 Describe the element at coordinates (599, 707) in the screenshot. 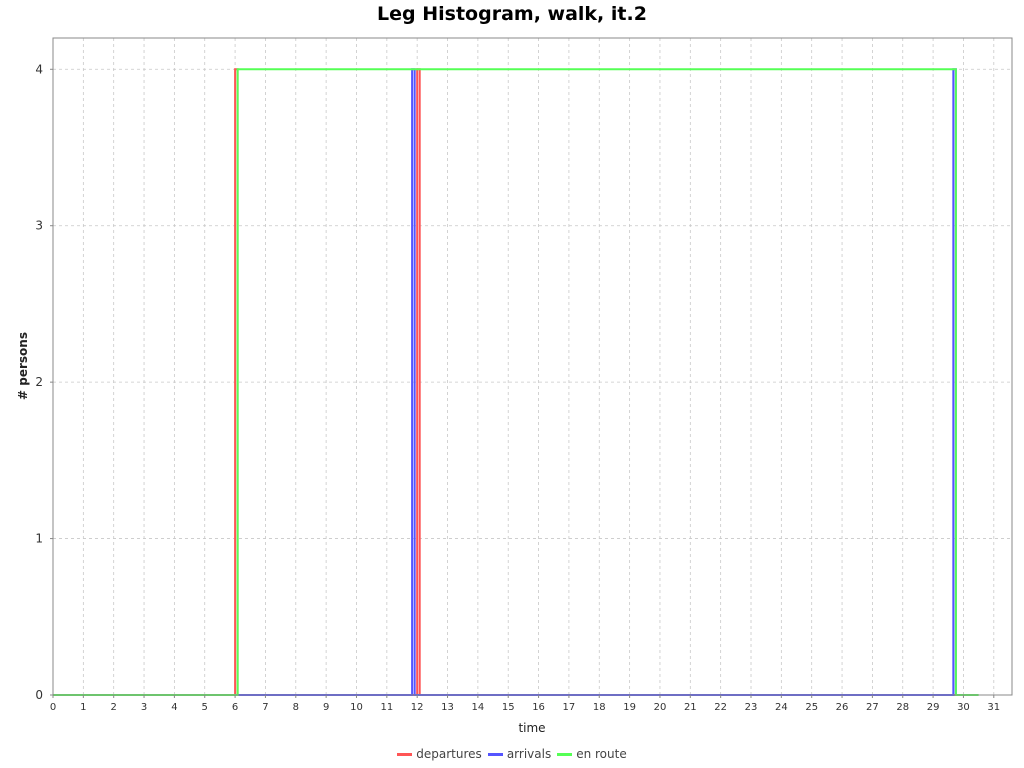

I see `x-tick-label: 18` at that location.